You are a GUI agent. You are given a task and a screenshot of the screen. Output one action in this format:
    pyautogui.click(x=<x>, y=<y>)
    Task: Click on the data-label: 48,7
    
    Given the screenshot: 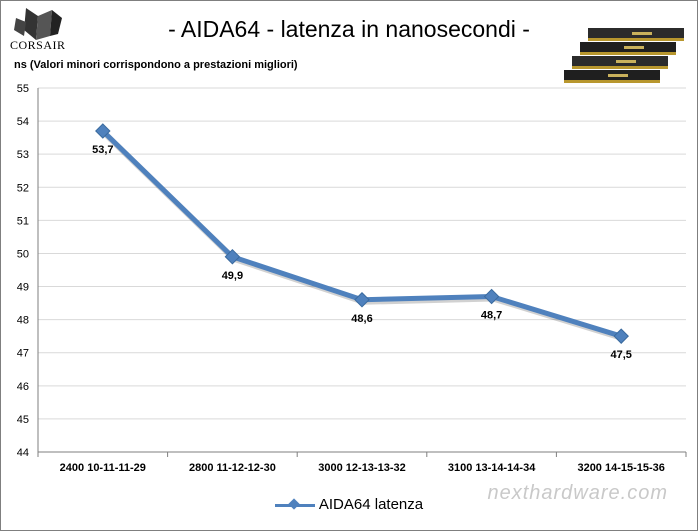 What is the action you would take?
    pyautogui.click(x=491, y=315)
    